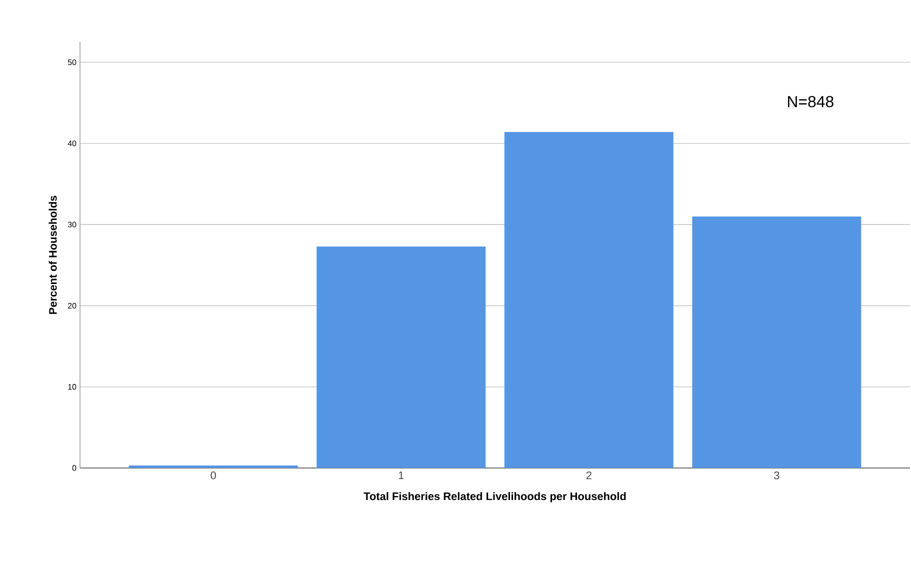 This screenshot has height=569, width=911. Describe the element at coordinates (495, 497) in the screenshot. I see `x-axis-title: Total Fisheries Related Livelihoods per Household` at that location.